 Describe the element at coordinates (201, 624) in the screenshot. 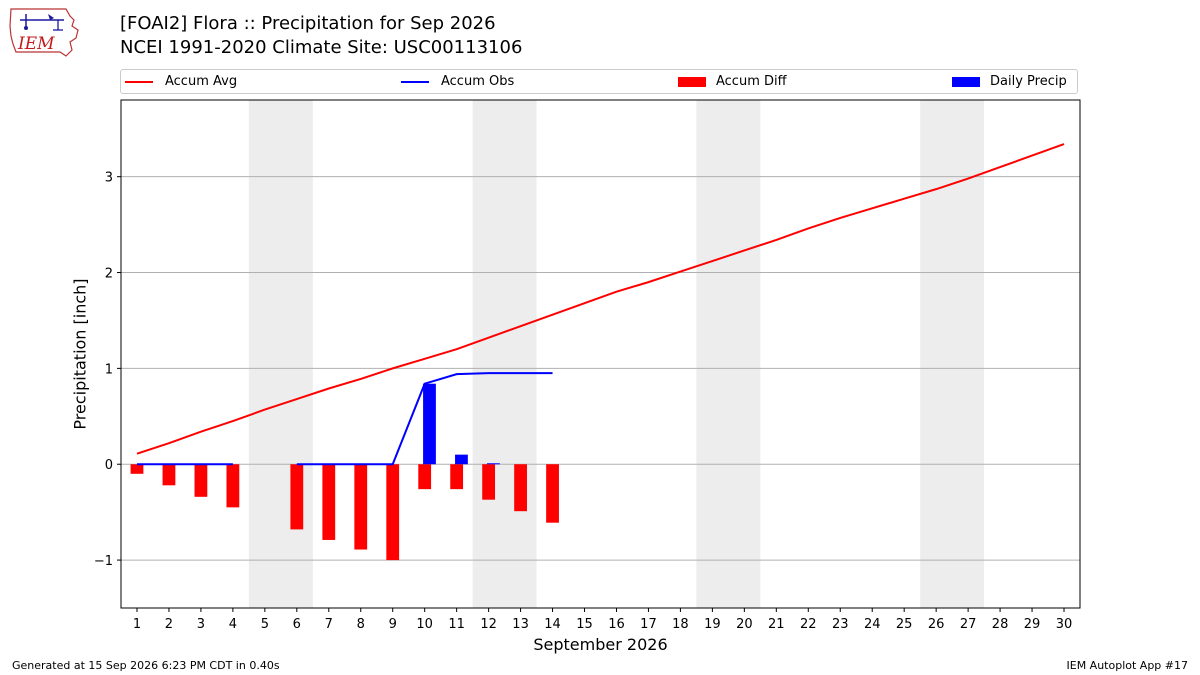

I see `x-tick-label: 3` at that location.